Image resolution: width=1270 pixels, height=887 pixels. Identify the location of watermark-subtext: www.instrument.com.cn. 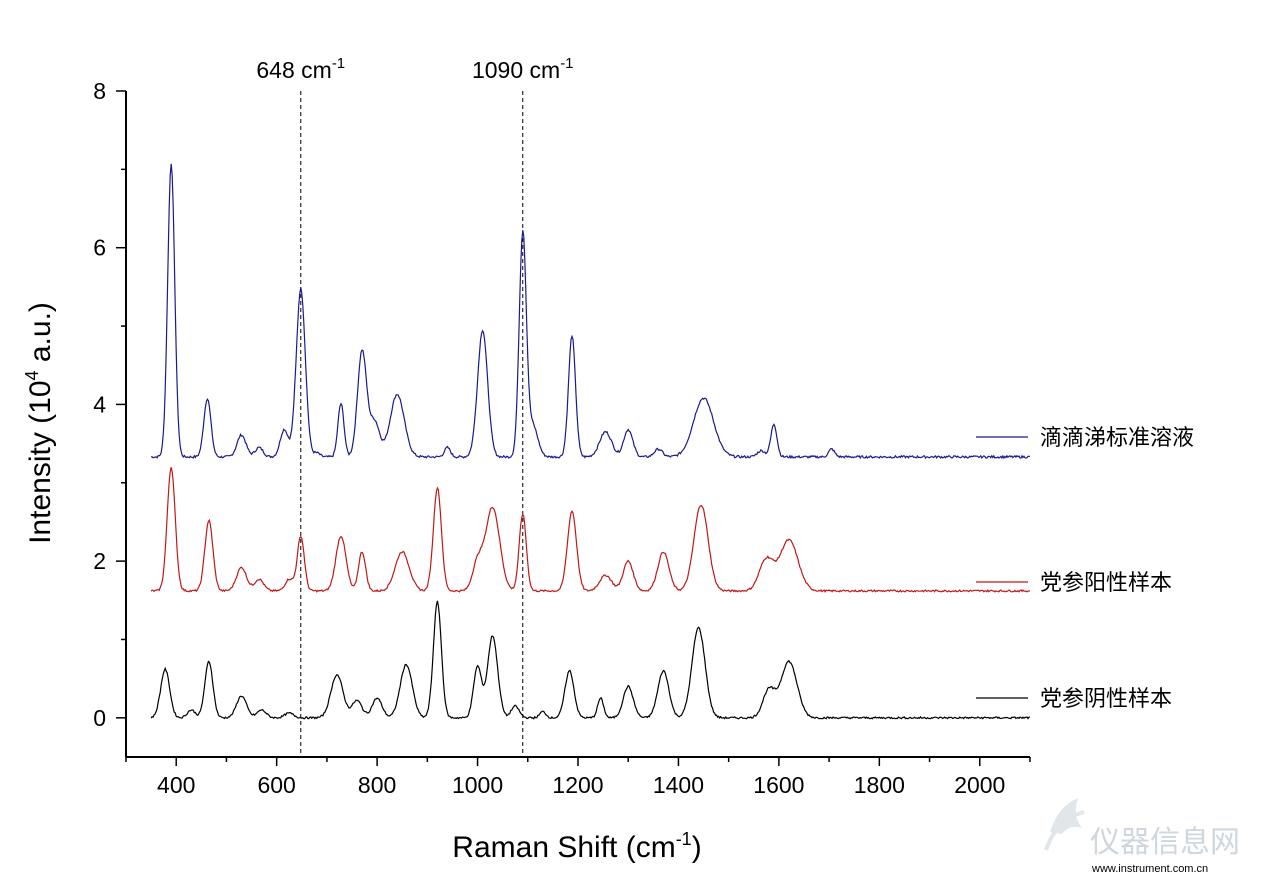
(1149, 869).